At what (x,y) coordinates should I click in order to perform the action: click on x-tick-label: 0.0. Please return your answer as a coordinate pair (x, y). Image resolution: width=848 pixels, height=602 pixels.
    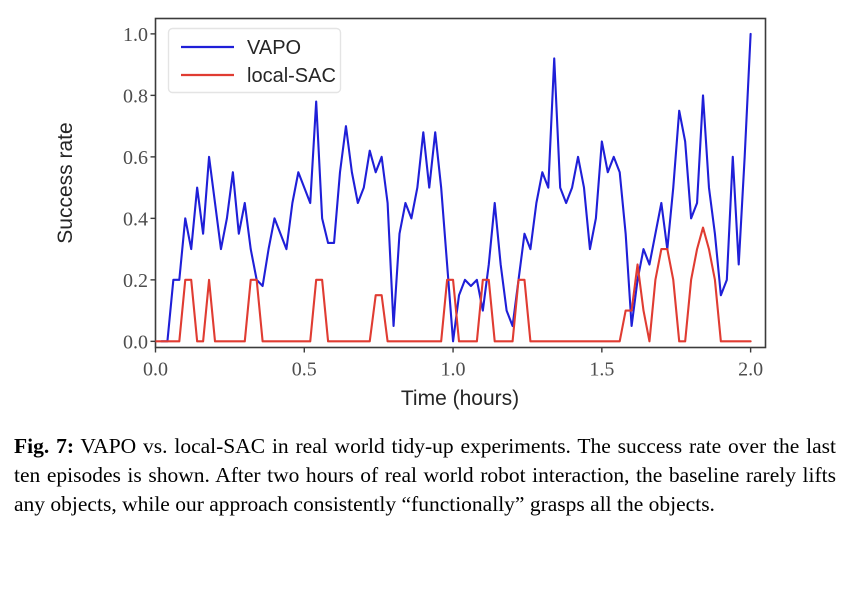
    Looking at the image, I should click on (155, 370).